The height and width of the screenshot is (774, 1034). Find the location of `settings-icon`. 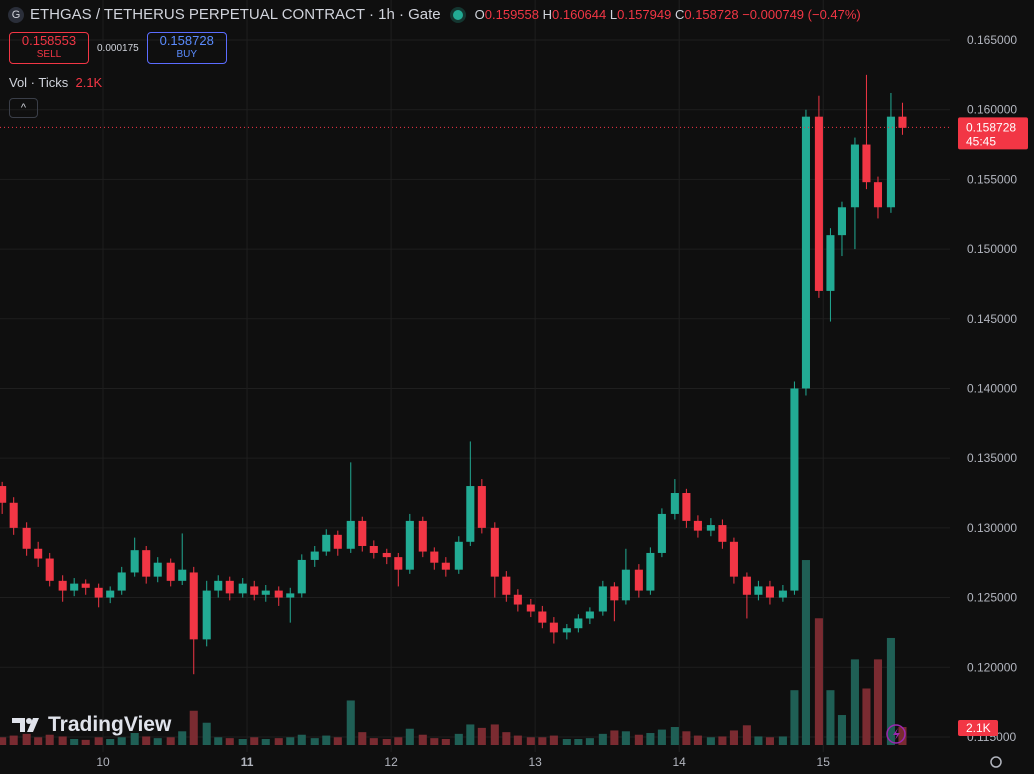

settings-icon is located at coordinates (996, 762).